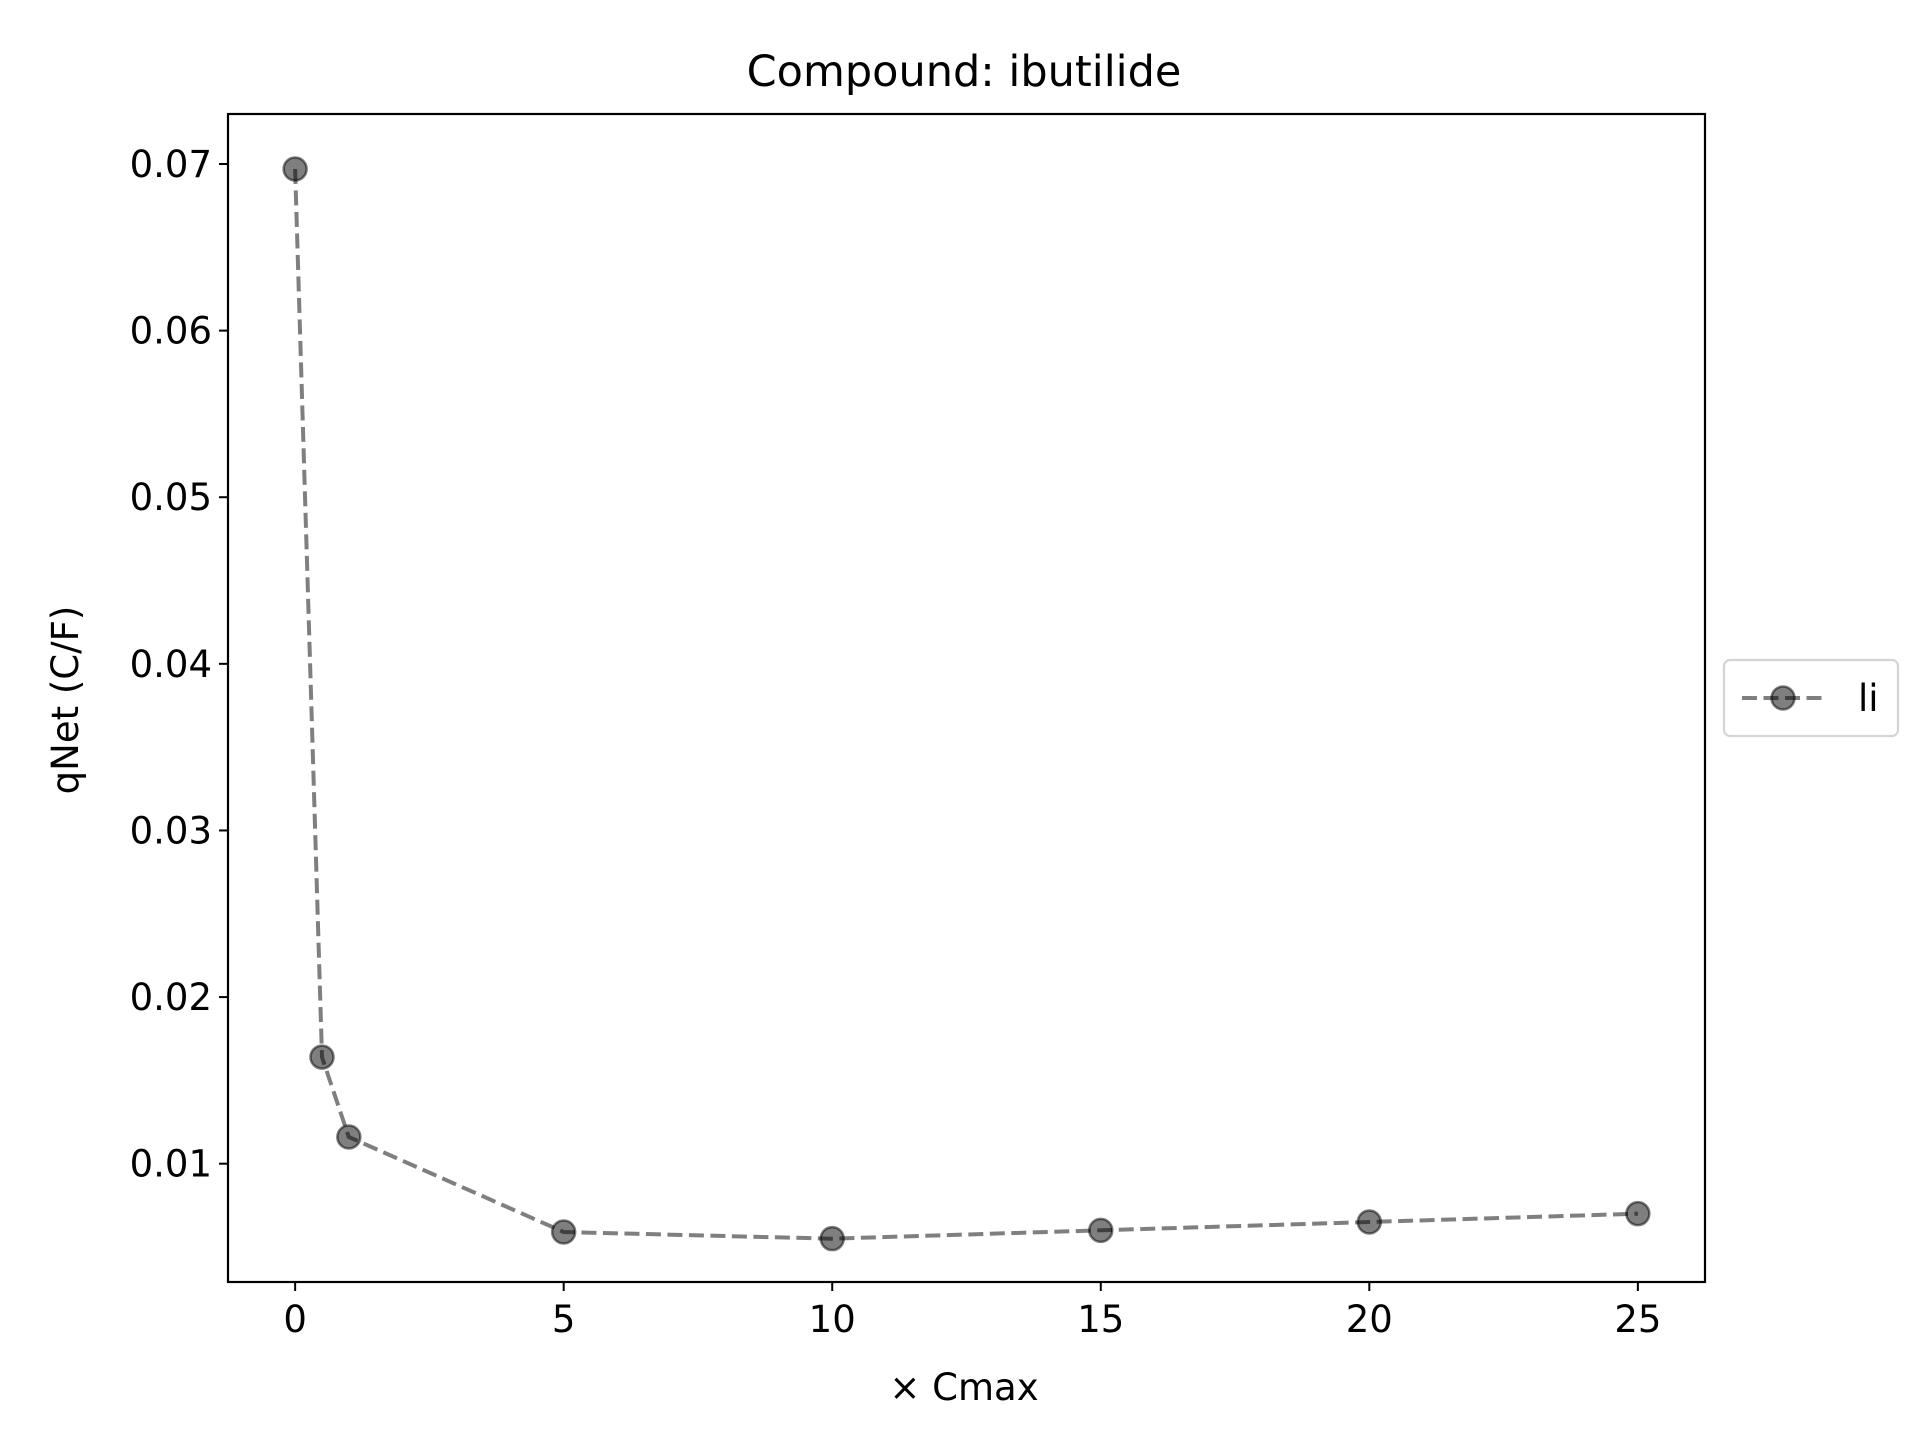  I want to click on y-tick-label: 0.02, so click(171, 997).